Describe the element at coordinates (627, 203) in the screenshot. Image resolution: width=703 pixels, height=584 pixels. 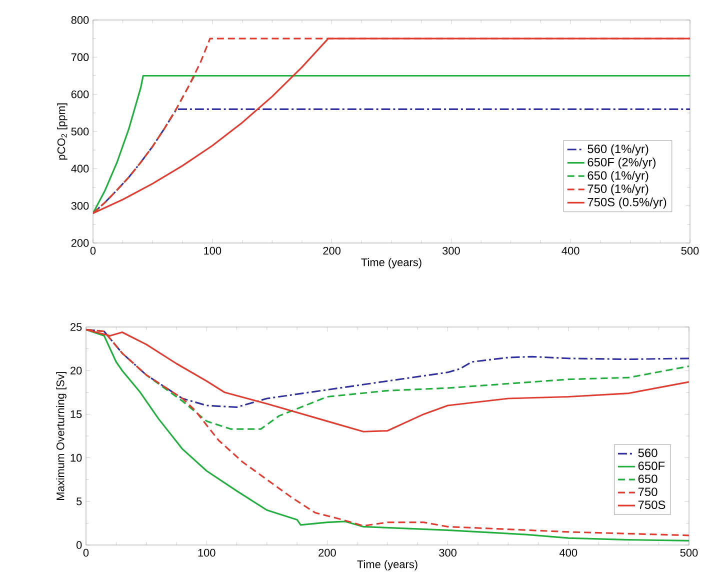
I see `legend-label: 750S (0.5%/yr)` at that location.